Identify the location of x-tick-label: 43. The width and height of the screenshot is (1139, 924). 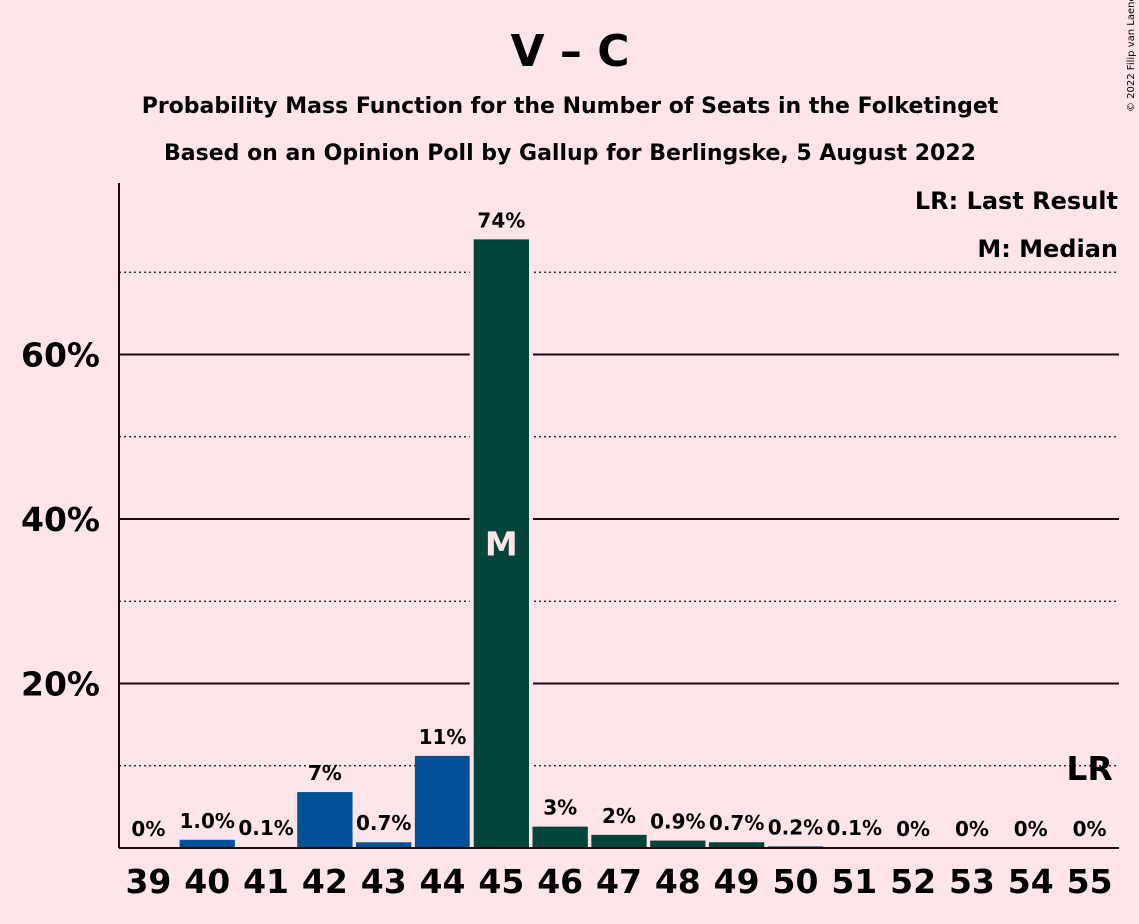
(384, 881).